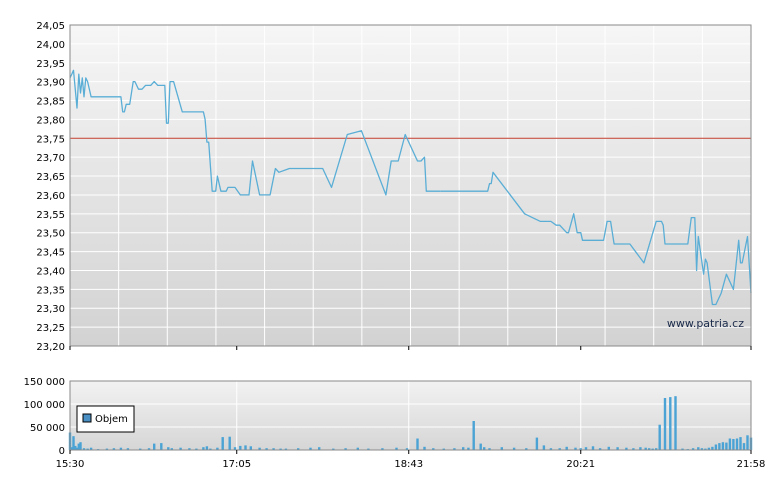  I want to click on price-y-tick-label: 23,35, so click(50, 290).